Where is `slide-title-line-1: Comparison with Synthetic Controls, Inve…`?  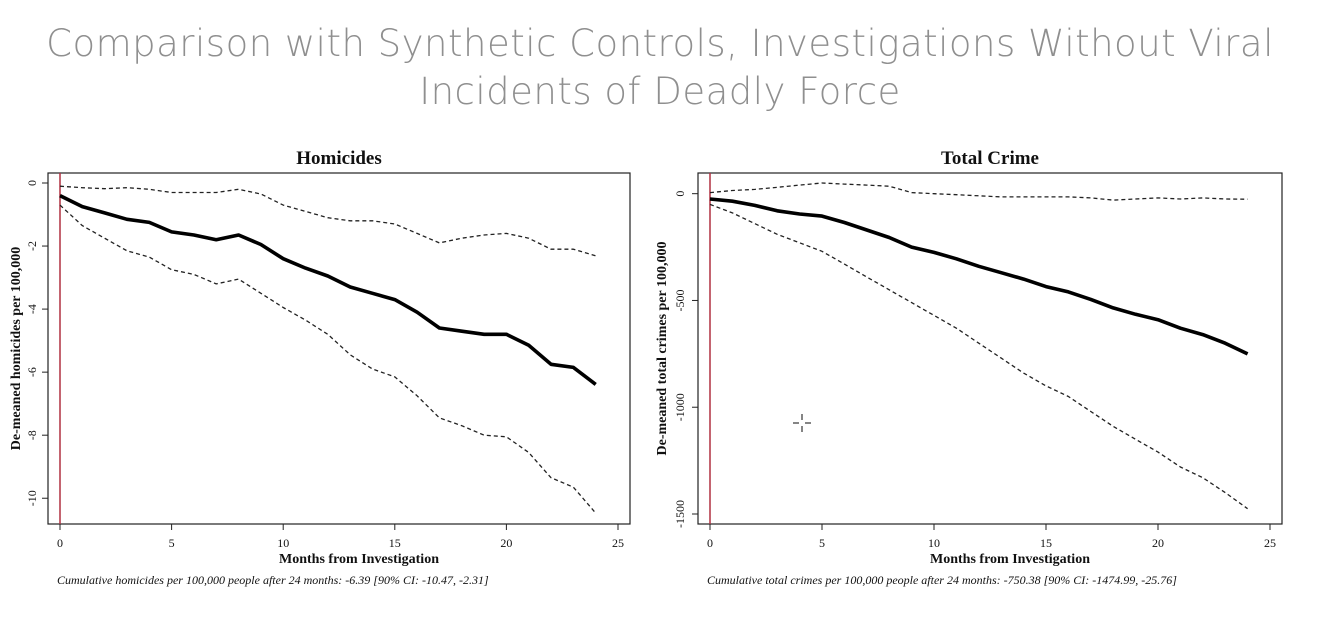 slide-title-line-1: Comparison with Synthetic Controls, Inve… is located at coordinates (660, 43).